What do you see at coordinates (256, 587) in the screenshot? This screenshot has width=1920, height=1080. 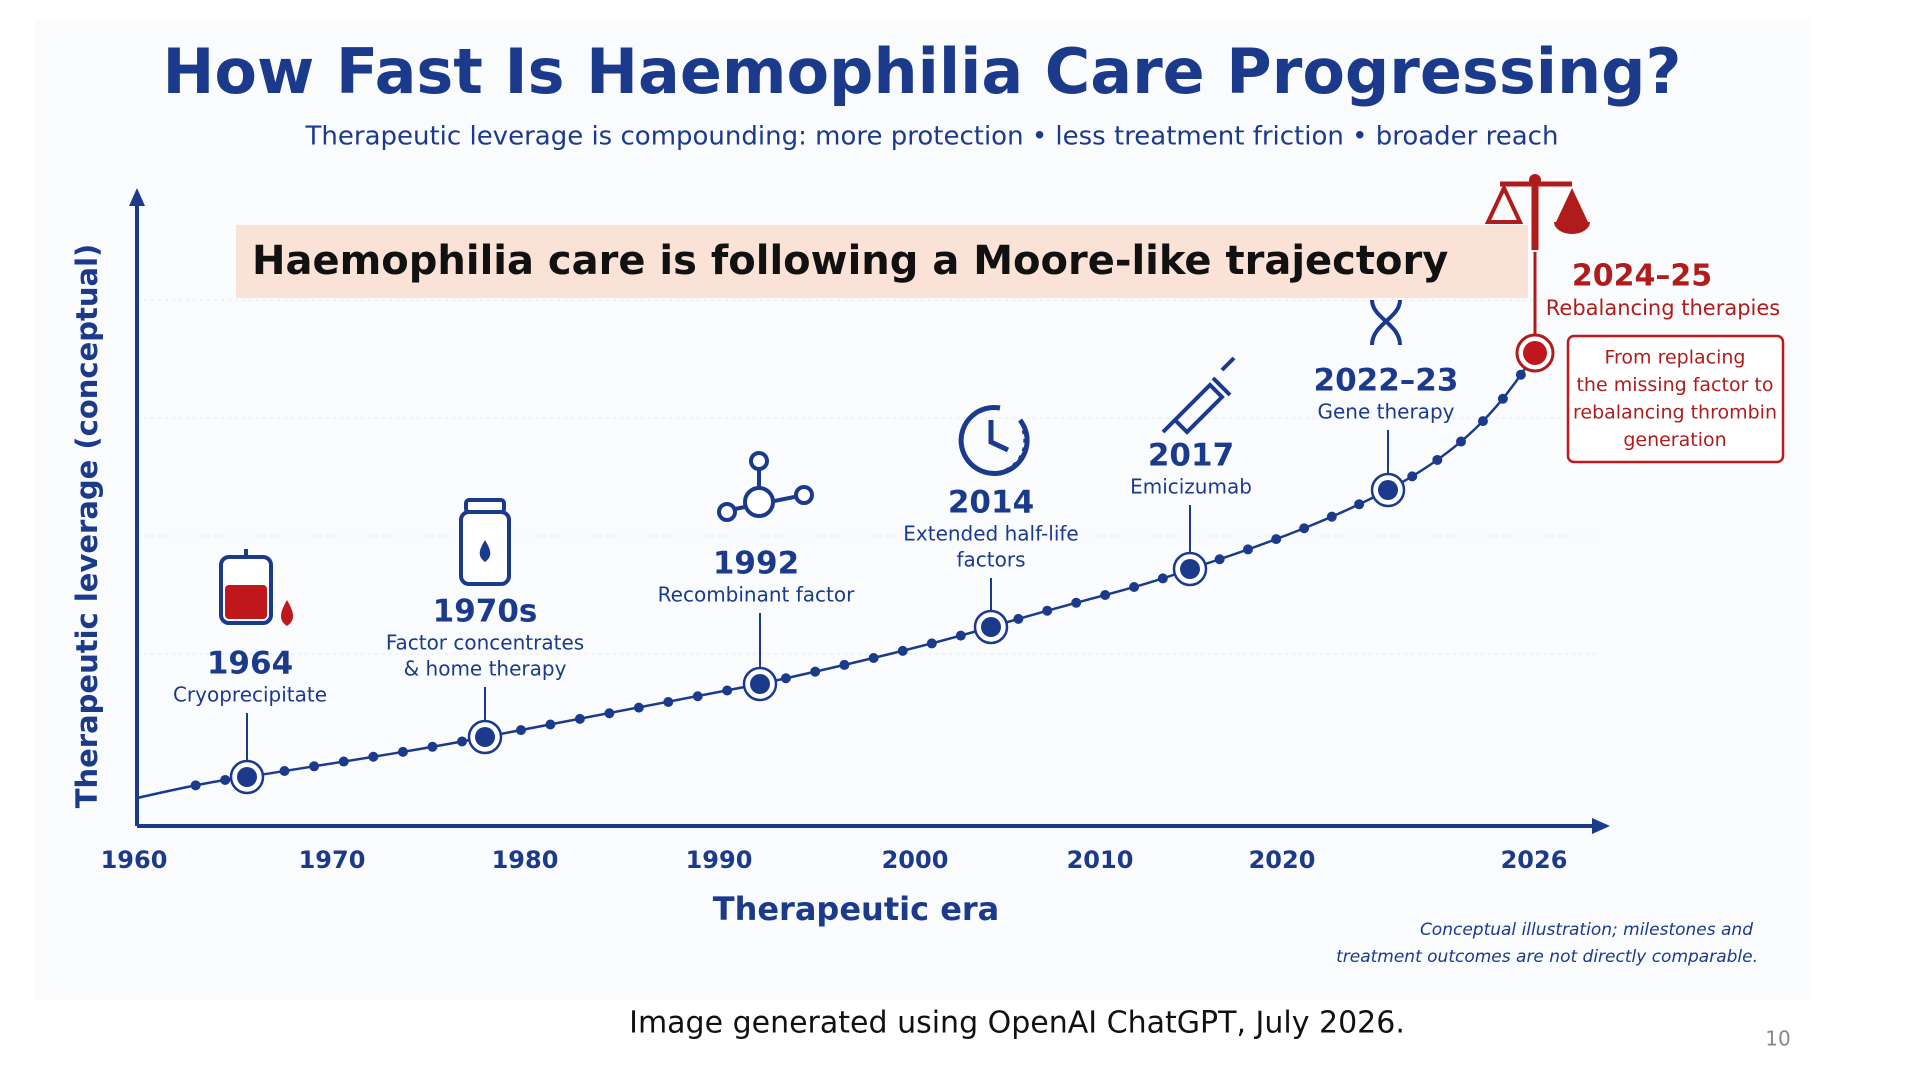 I see `icon-blood-bag` at bounding box center [256, 587].